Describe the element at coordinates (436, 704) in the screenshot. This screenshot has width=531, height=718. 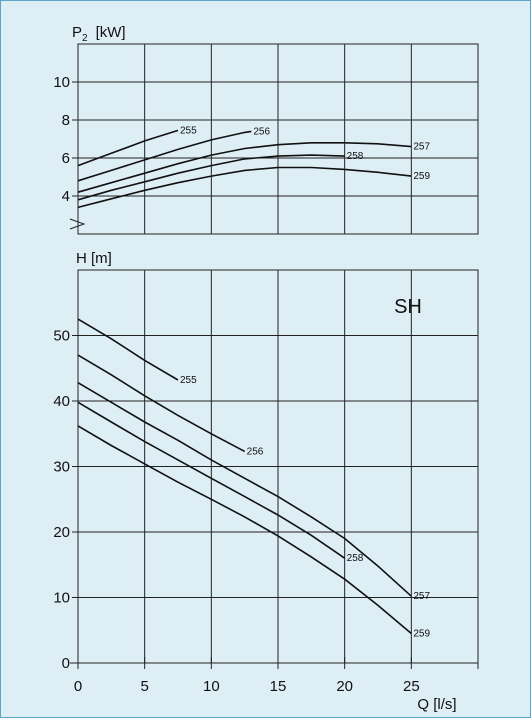
I see `head-xlabel: Q [l/s]` at that location.